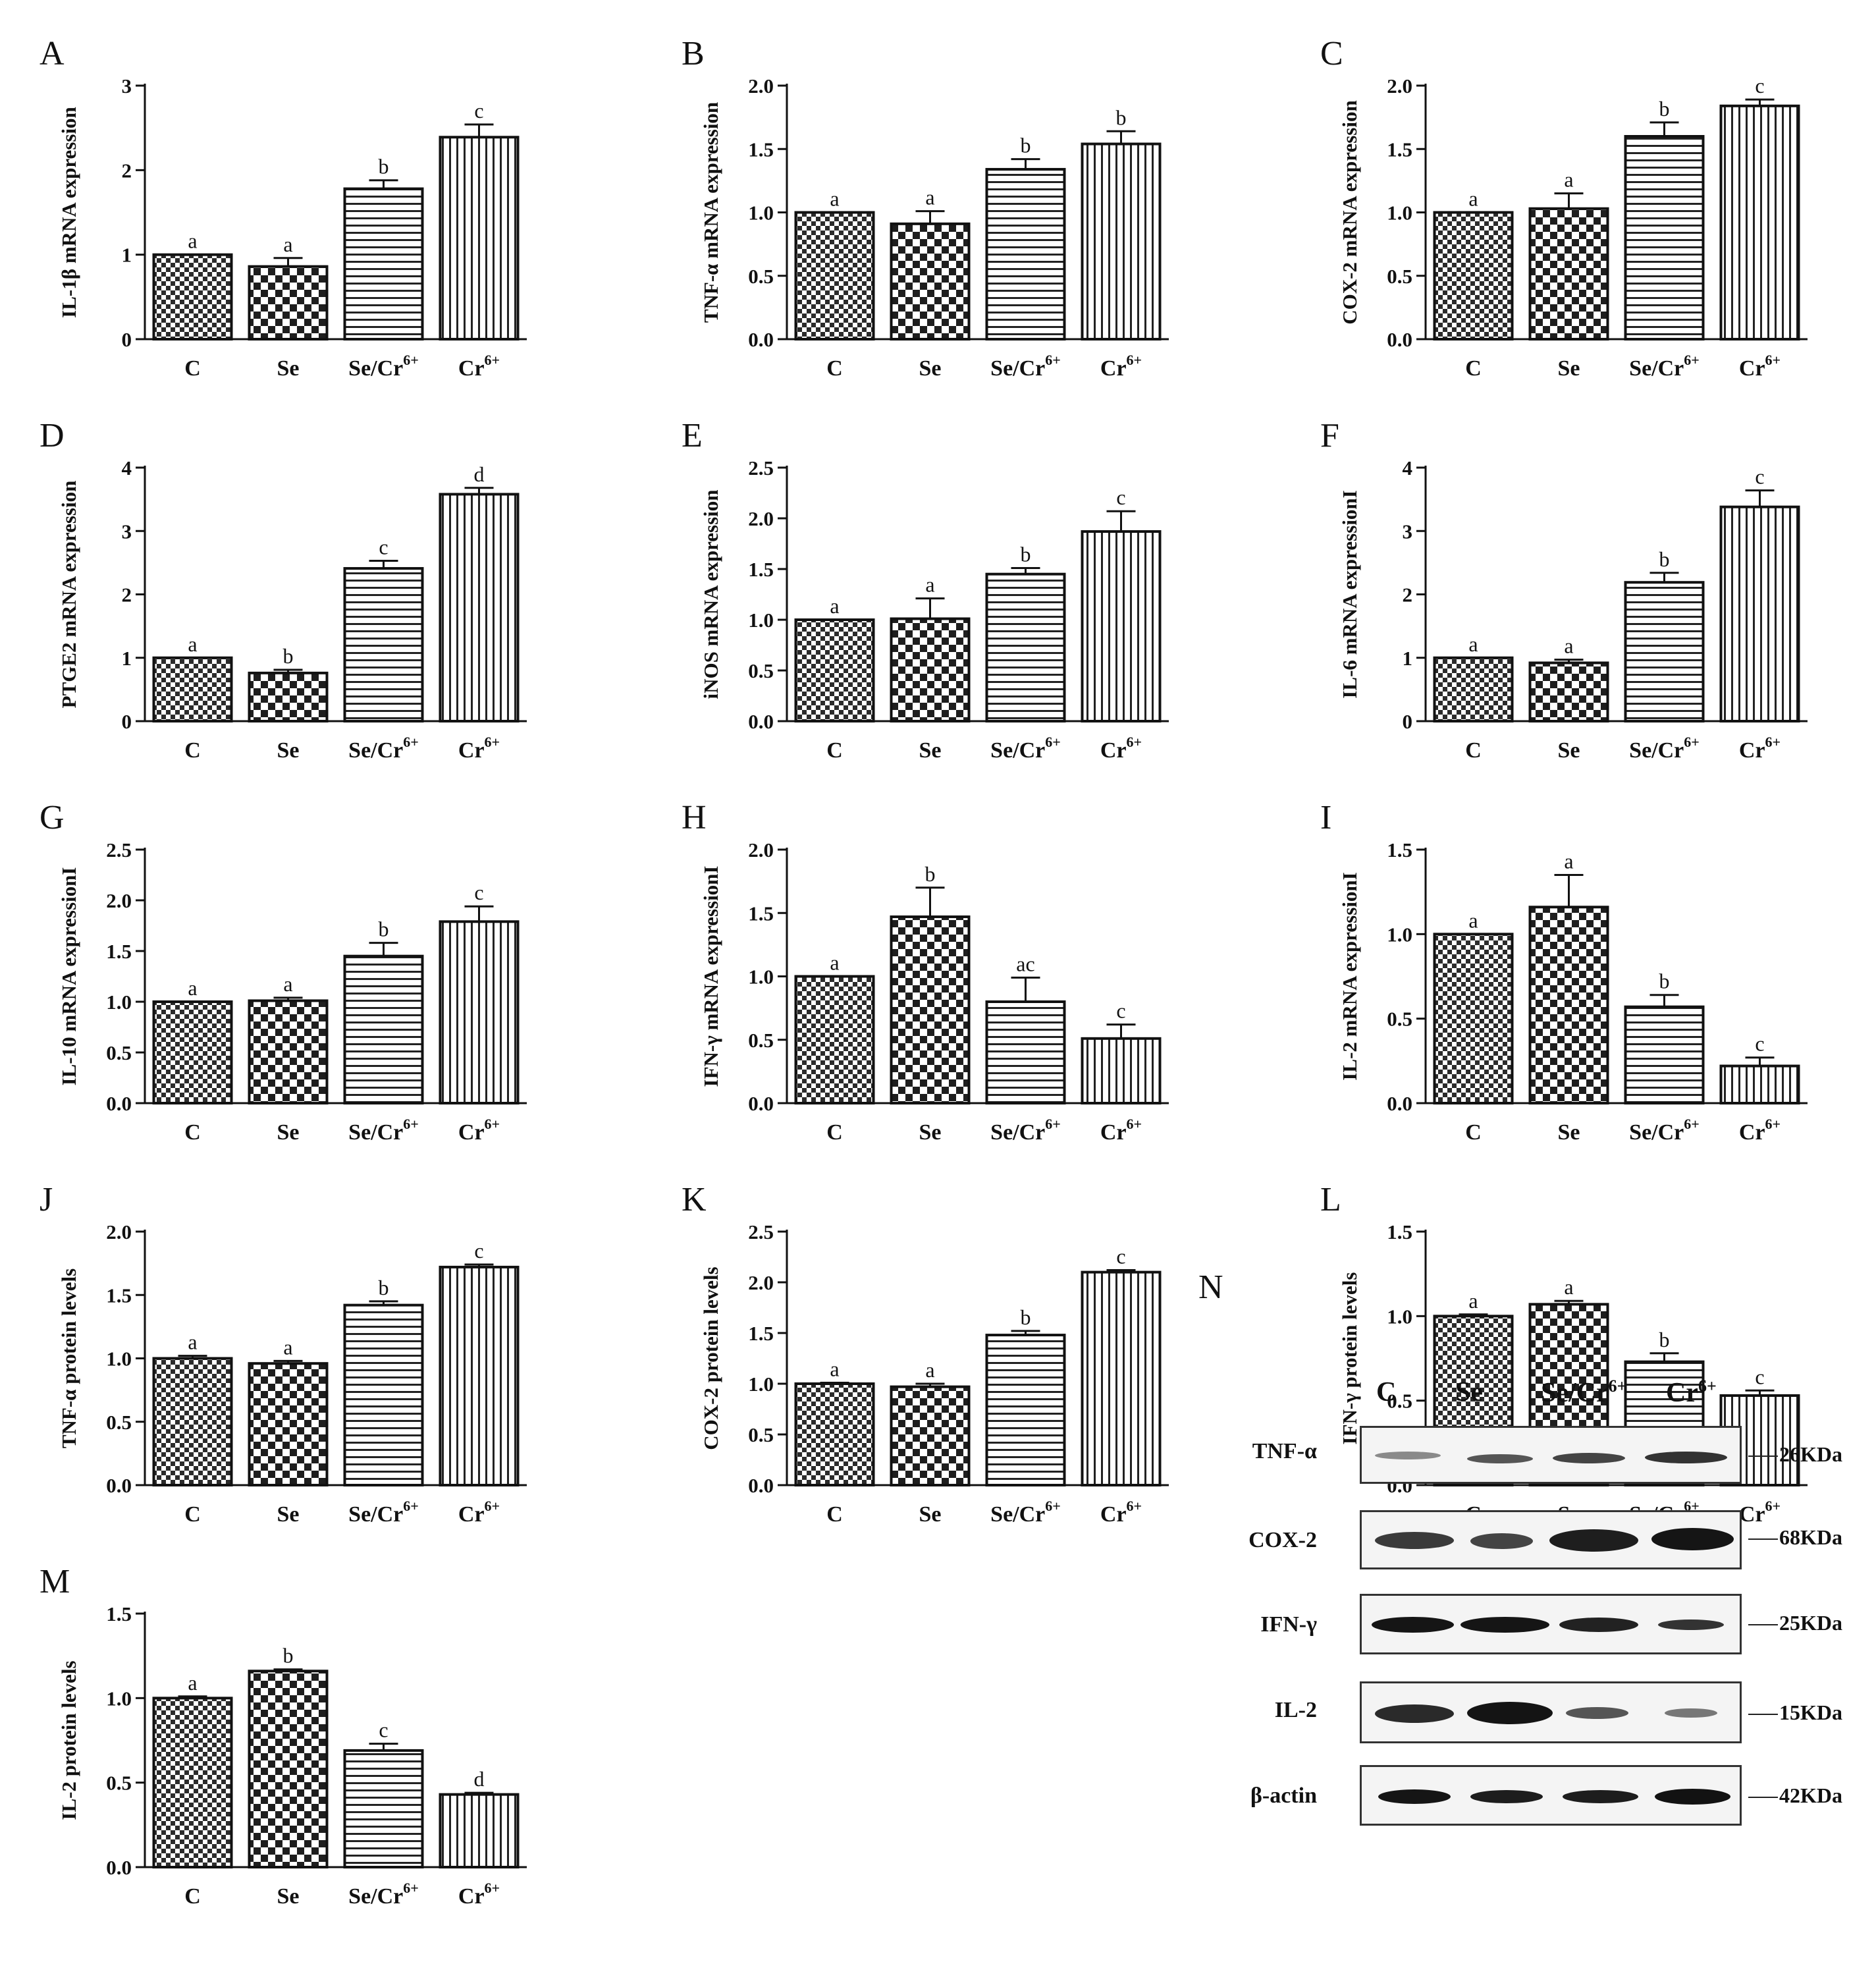 This screenshot has width=1876, height=1987. Describe the element at coordinates (1350, 594) in the screenshot. I see `y-axis-label: IL-6 mRNA expressionI` at that location.